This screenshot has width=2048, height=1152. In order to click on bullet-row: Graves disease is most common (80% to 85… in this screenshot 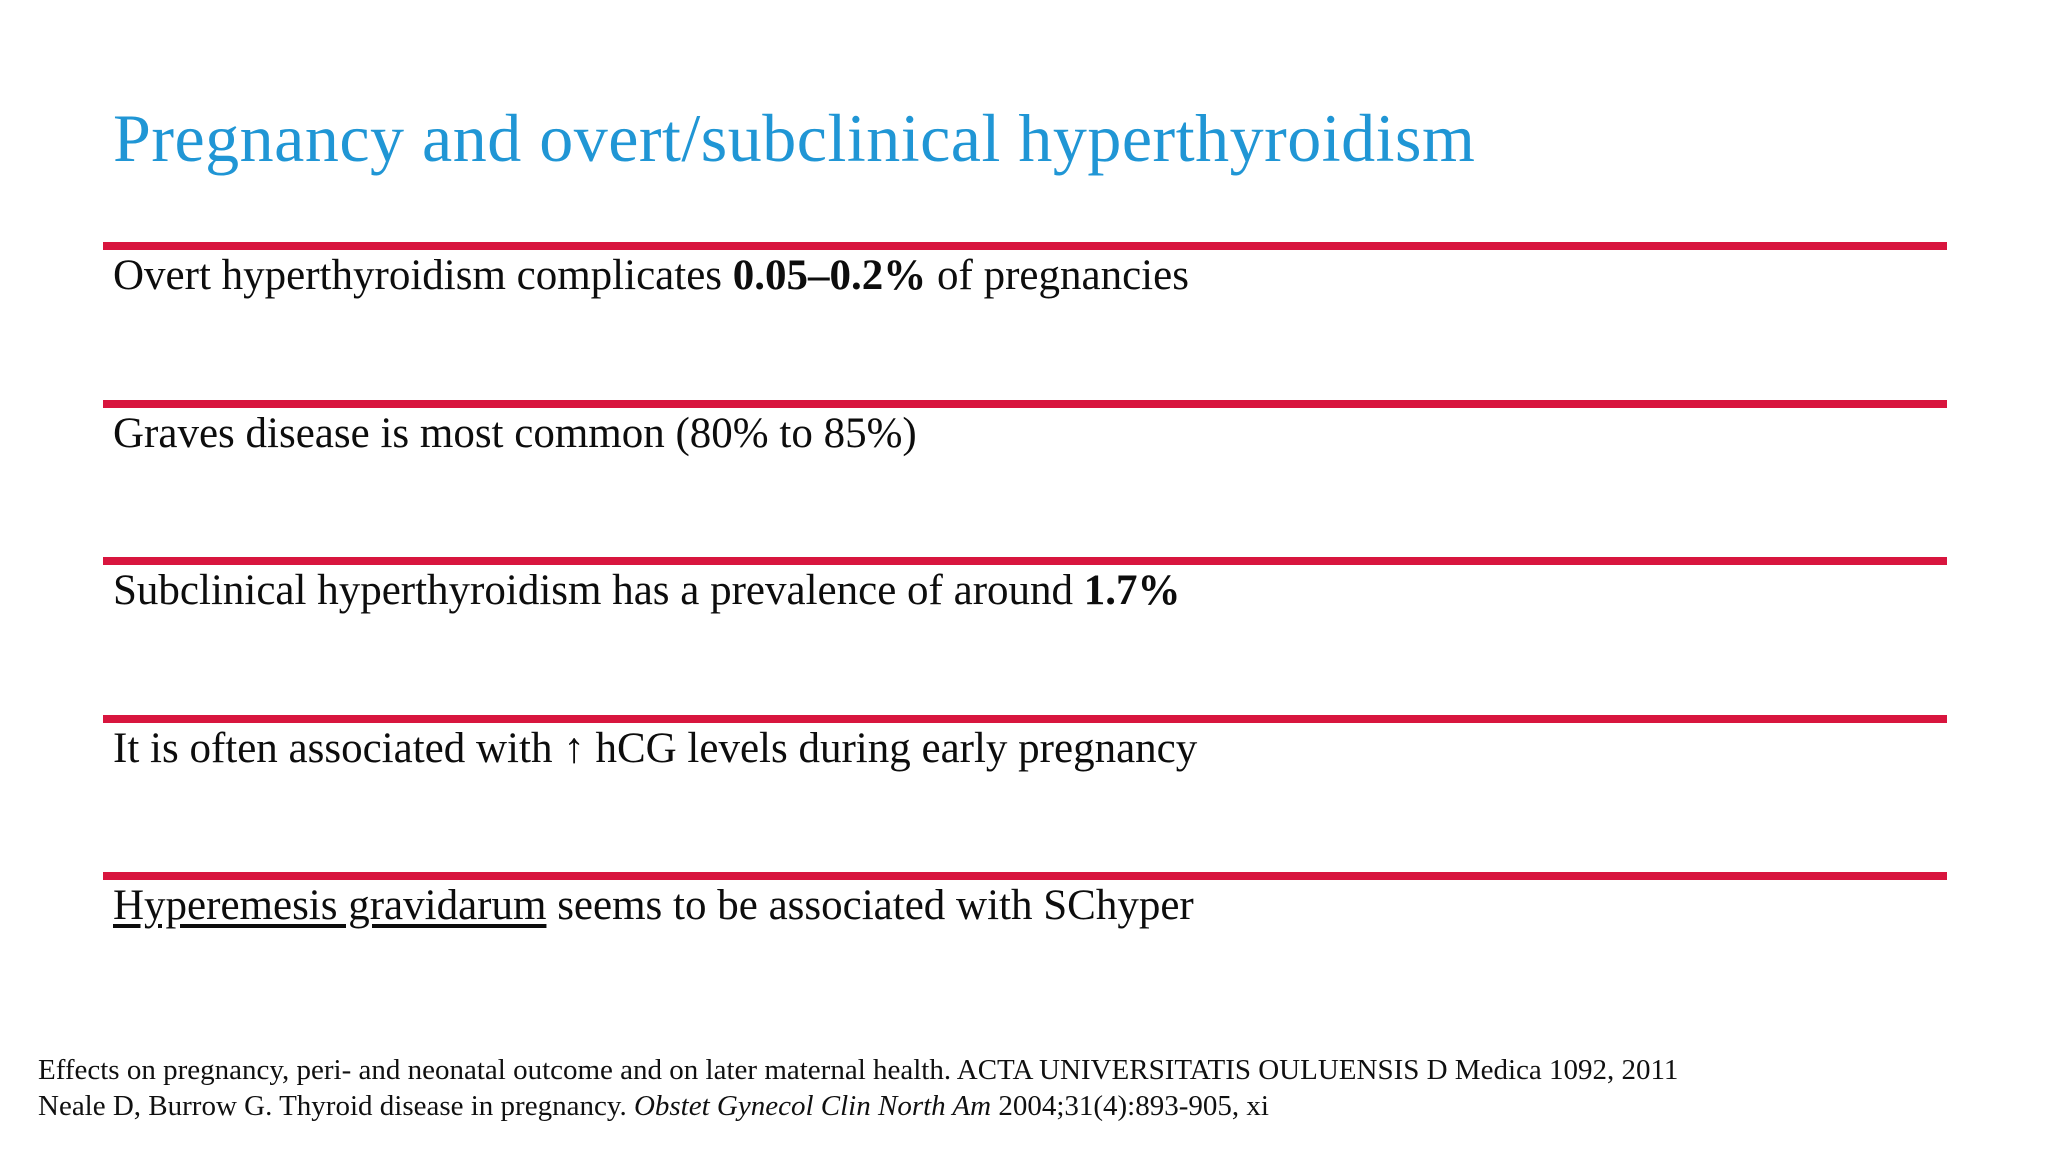, I will do `click(1025, 478)`.